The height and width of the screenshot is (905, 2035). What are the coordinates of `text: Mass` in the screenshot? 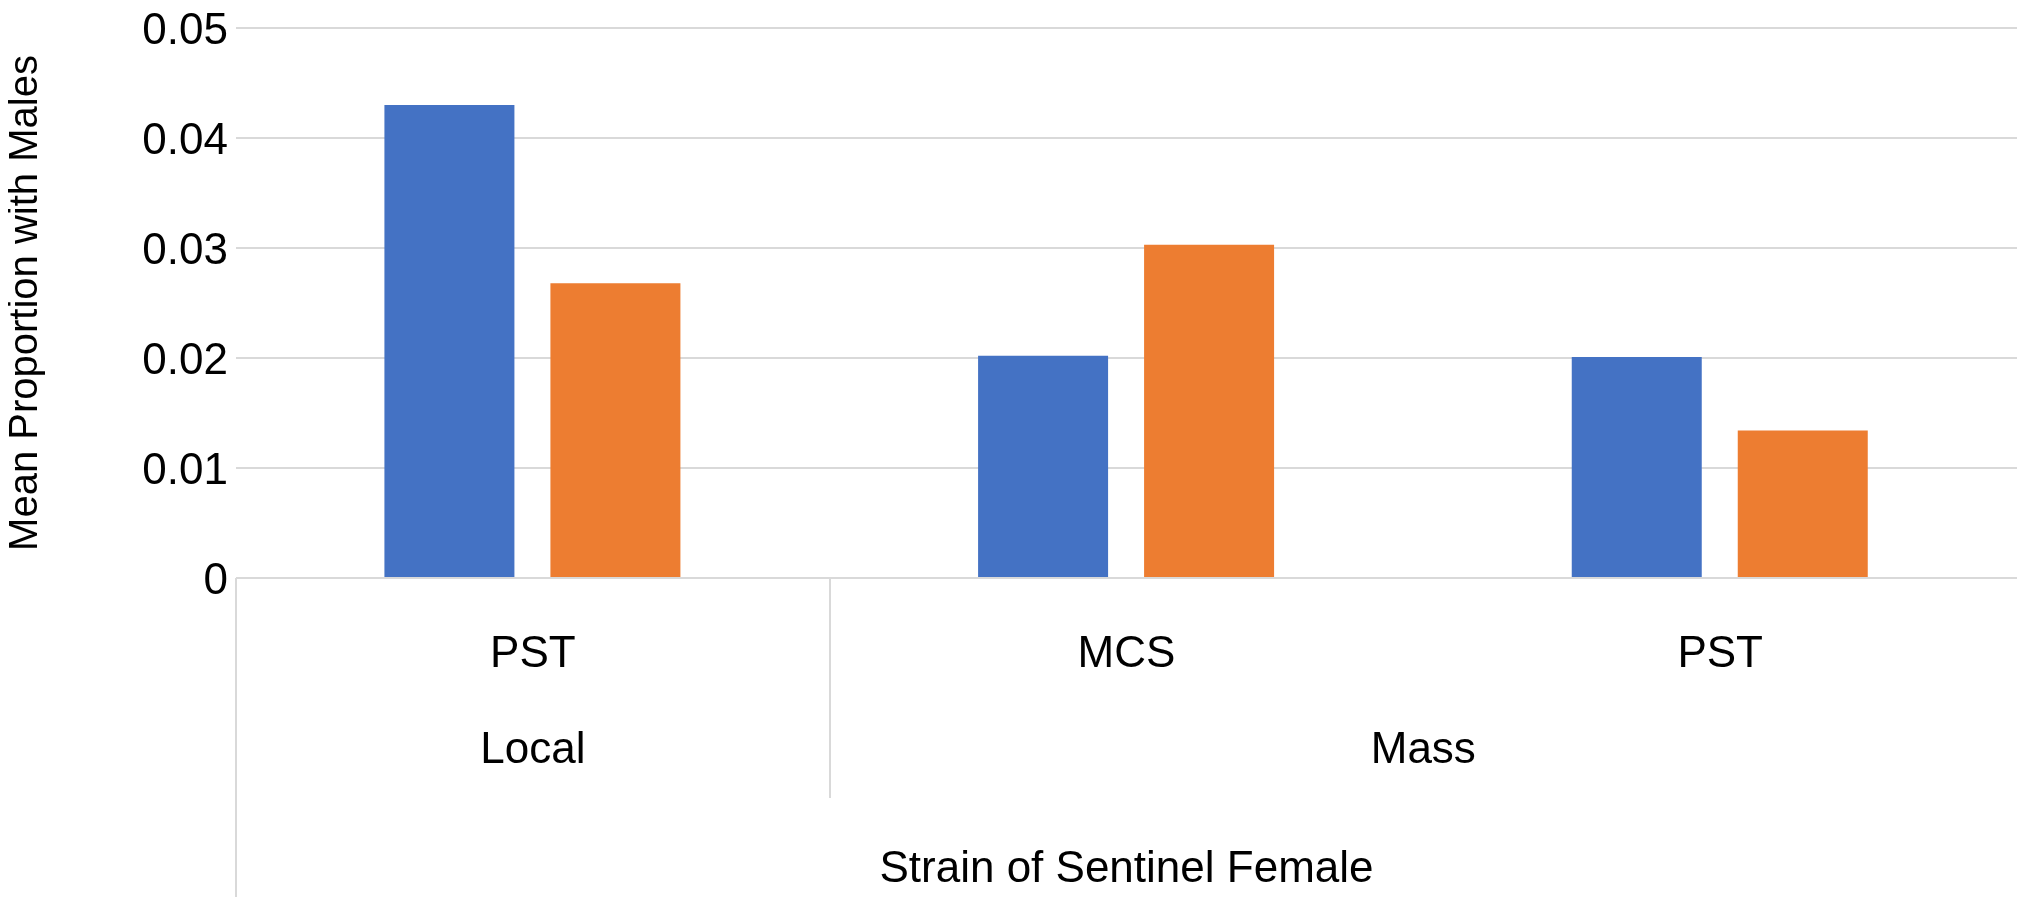 It's located at (1423, 748).